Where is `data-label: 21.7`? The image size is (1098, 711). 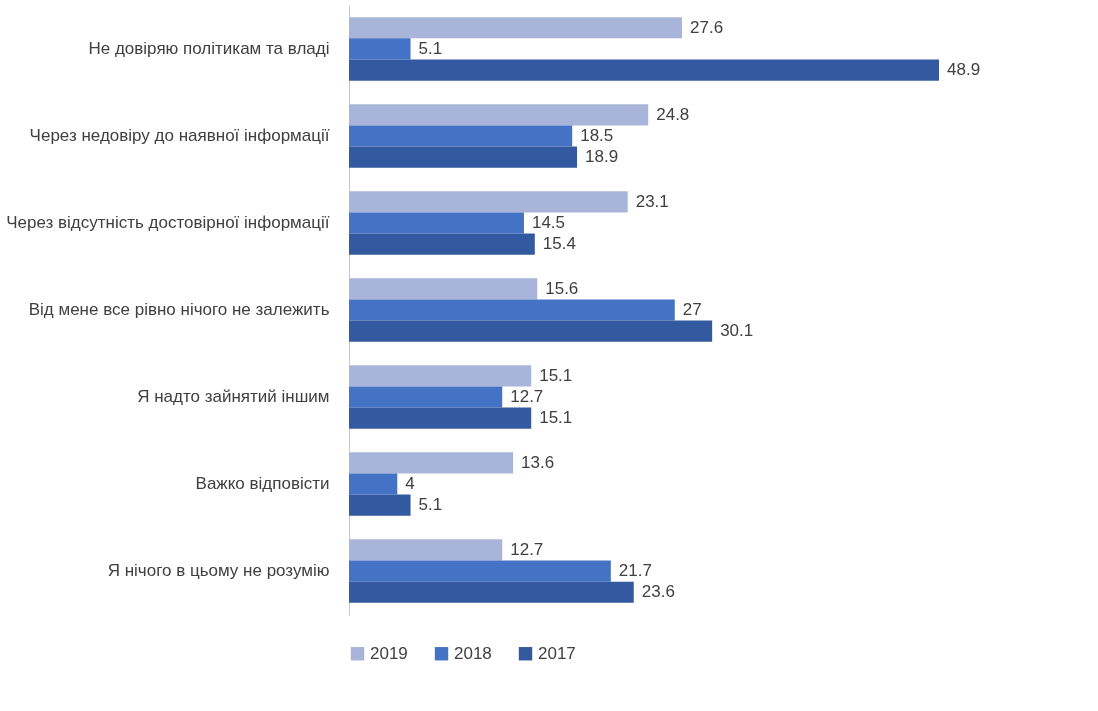 data-label: 21.7 is located at coordinates (635, 571).